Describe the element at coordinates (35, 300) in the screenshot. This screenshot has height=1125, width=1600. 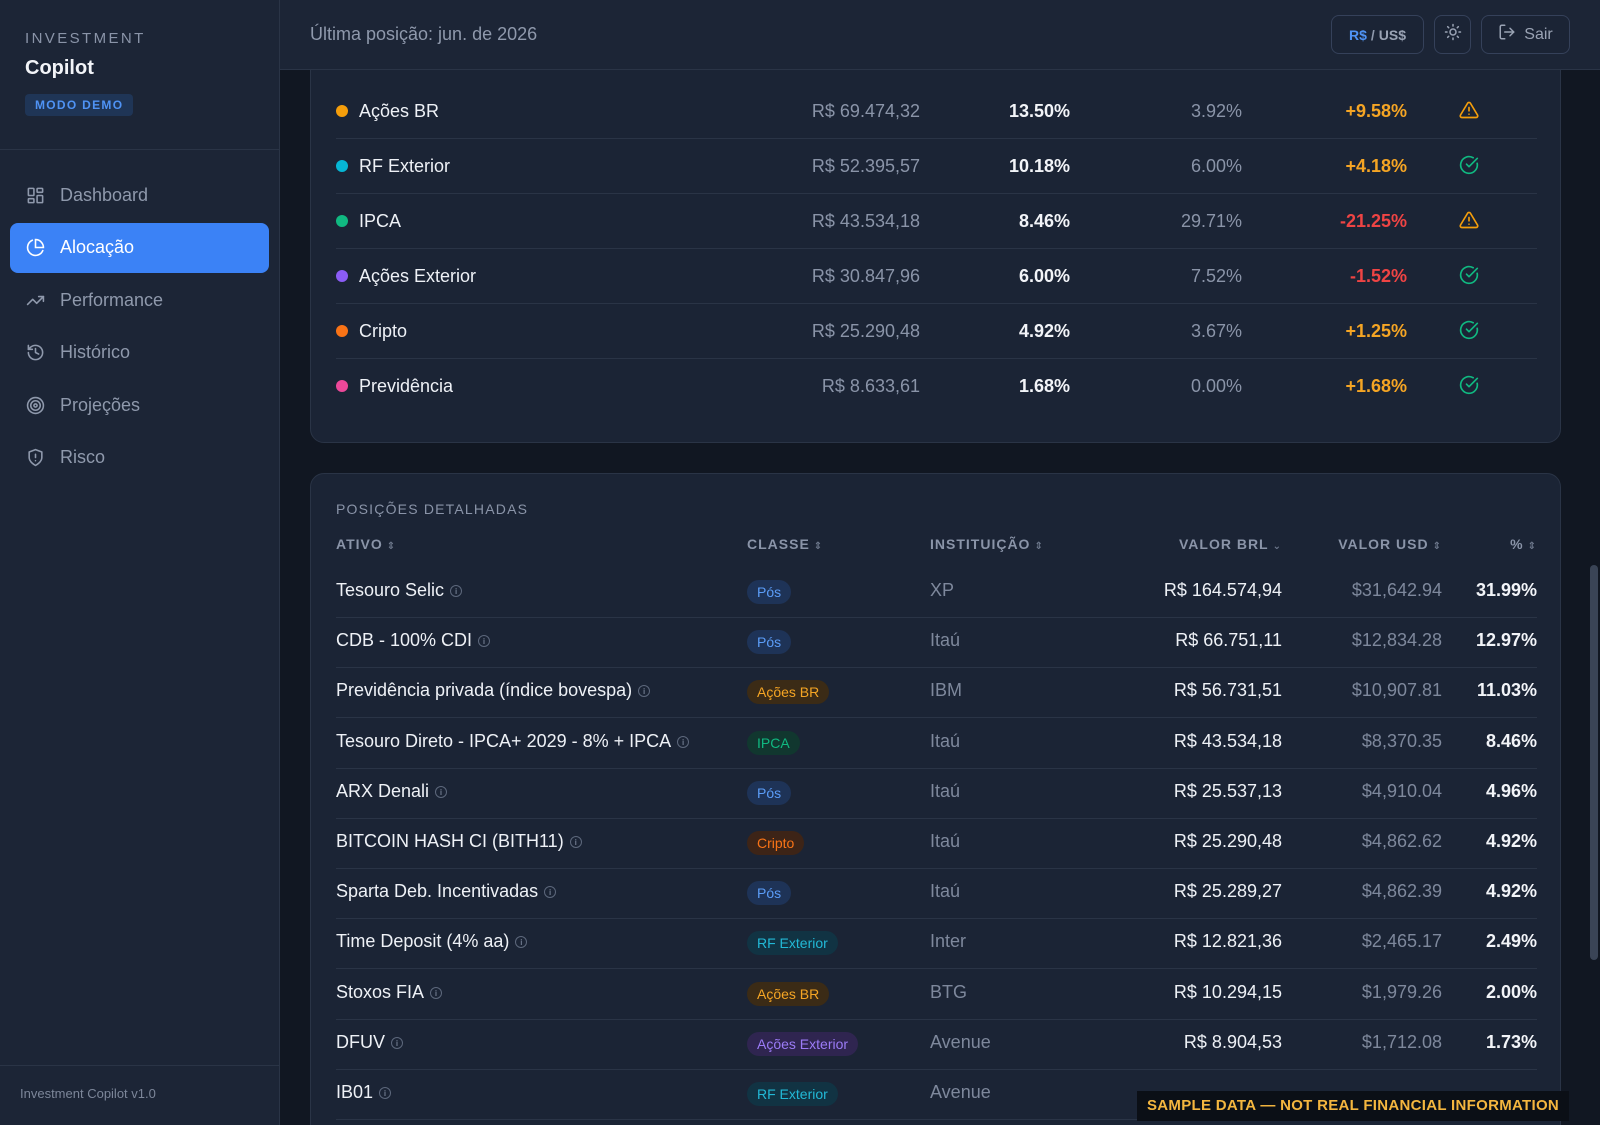
I see `trending-up-icon` at that location.